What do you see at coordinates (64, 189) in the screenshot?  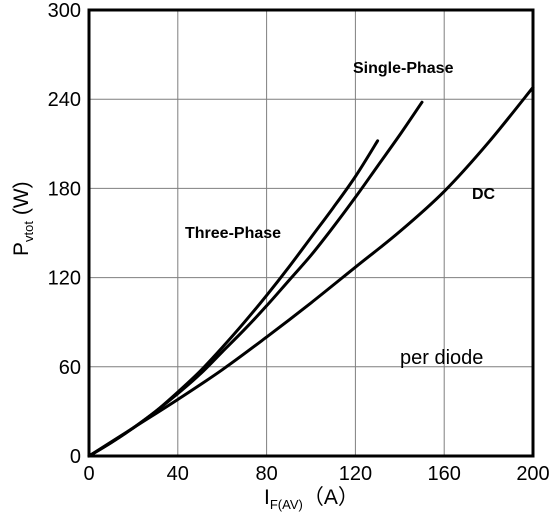 I see `y-tick-label: 180` at bounding box center [64, 189].